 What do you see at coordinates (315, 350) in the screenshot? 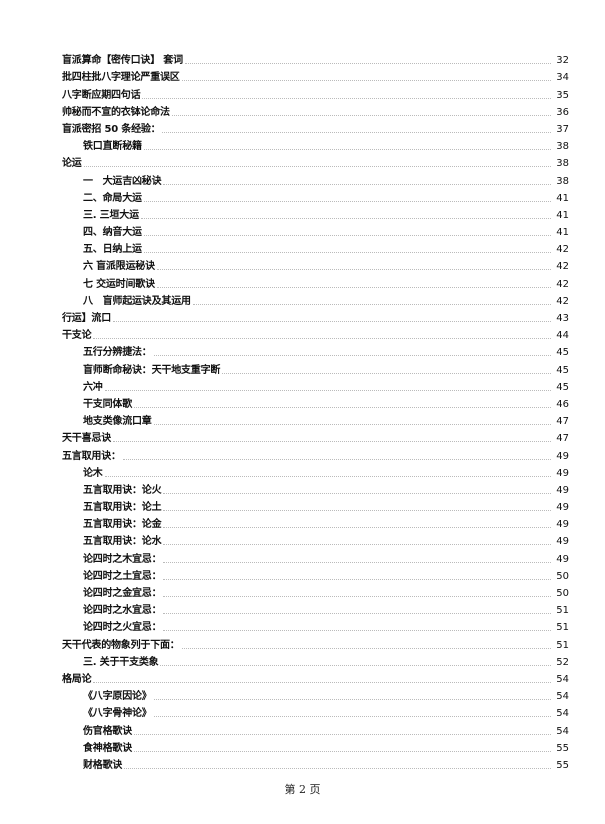
I see `toc-entry: 五行分辨捷法： 45` at bounding box center [315, 350].